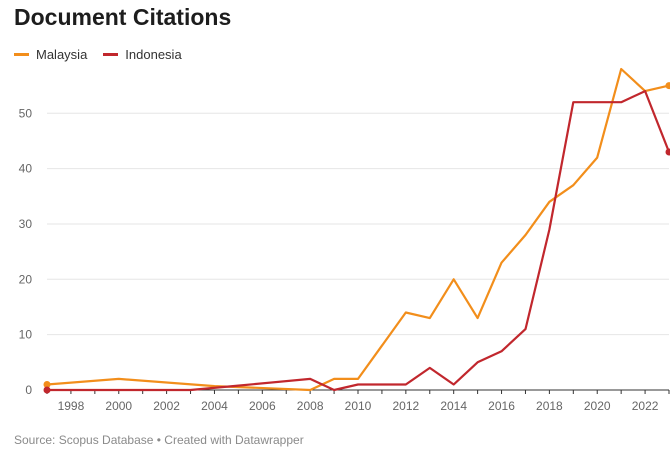  Describe the element at coordinates (21, 54) in the screenshot. I see `legend-swatch-malaysia` at that location.